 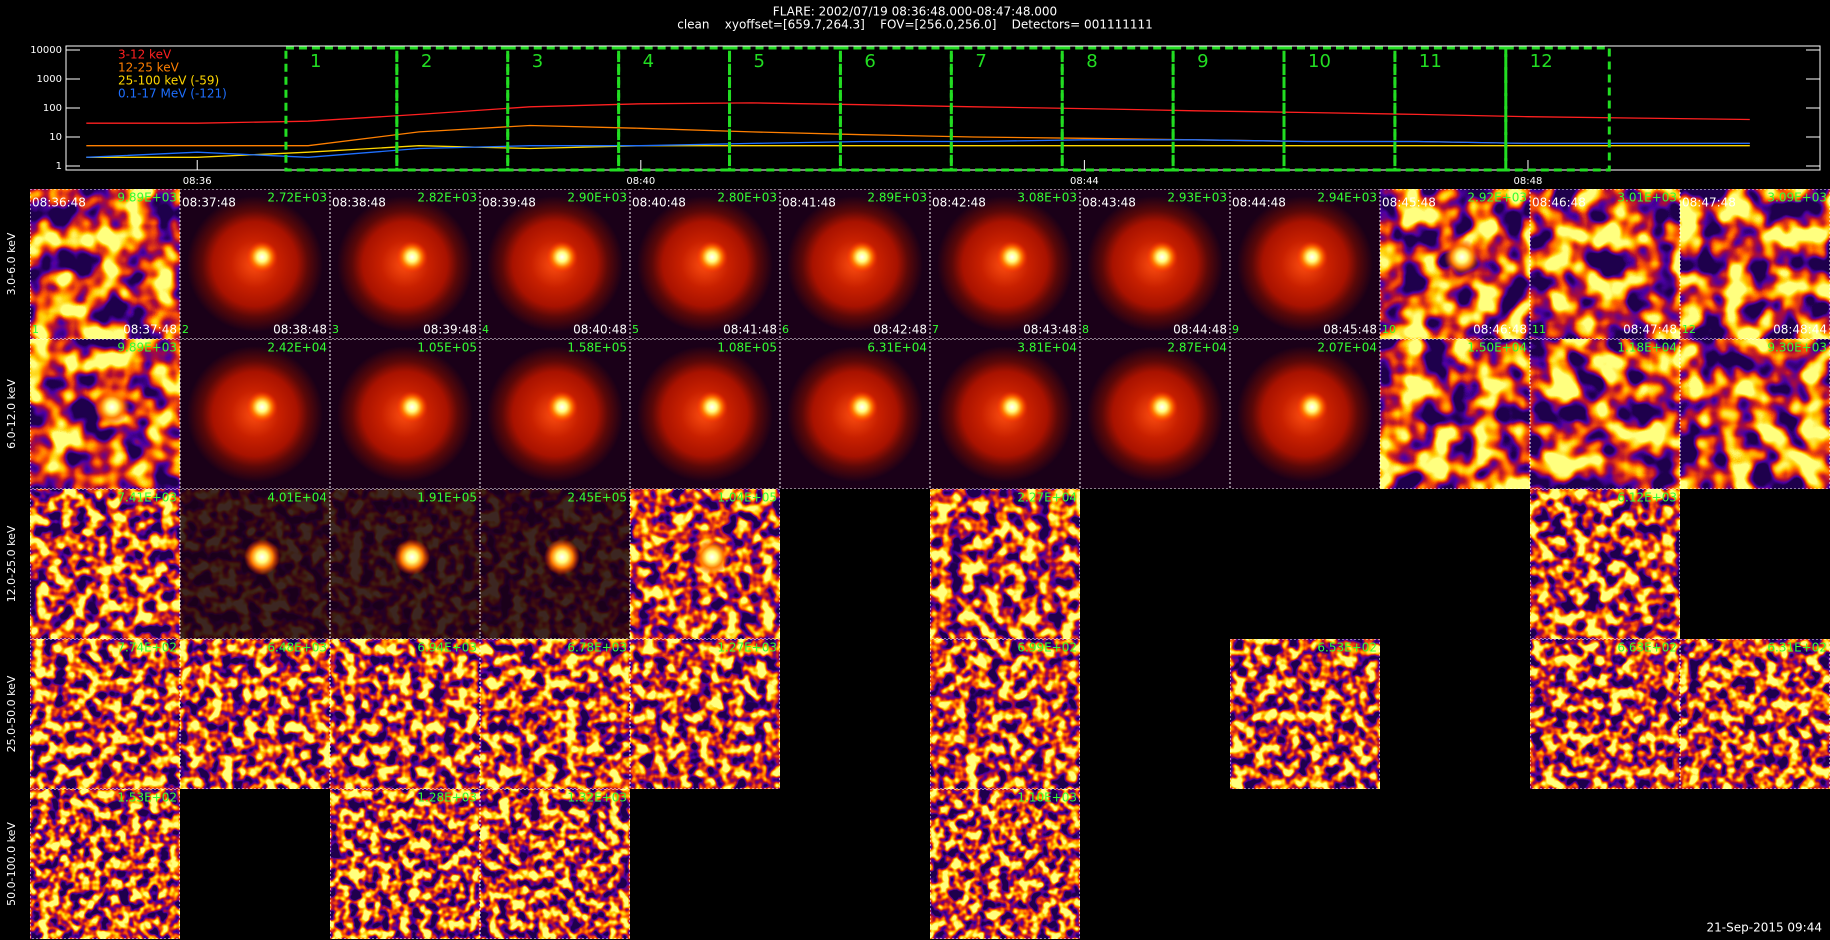 I want to click on start-time: 08:39:48, so click(x=509, y=203).